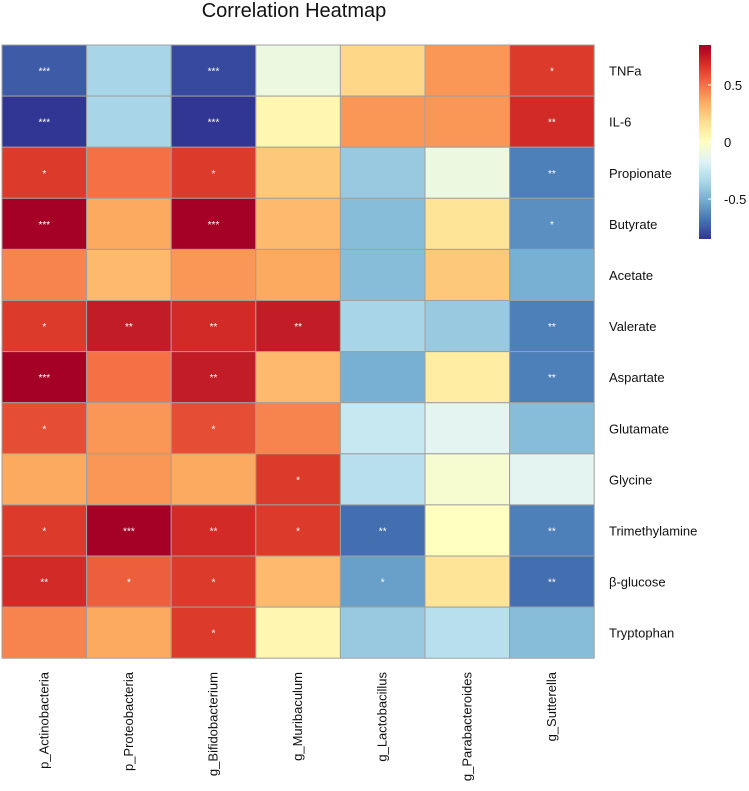  I want to click on colorbar-tick-label: 0.5, so click(733, 85).